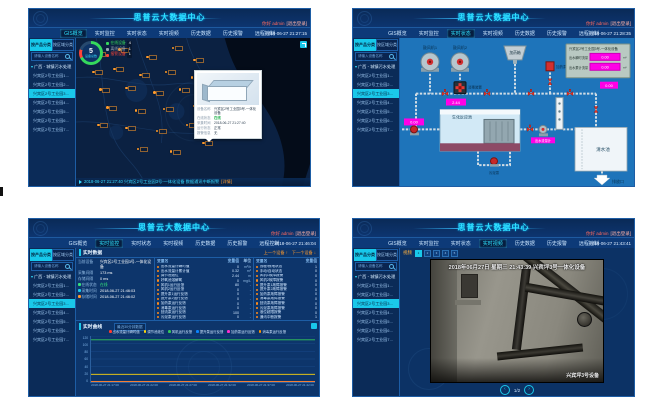  I want to click on table-row: 提升泵1运行反馈 0 -, so click(204, 294).